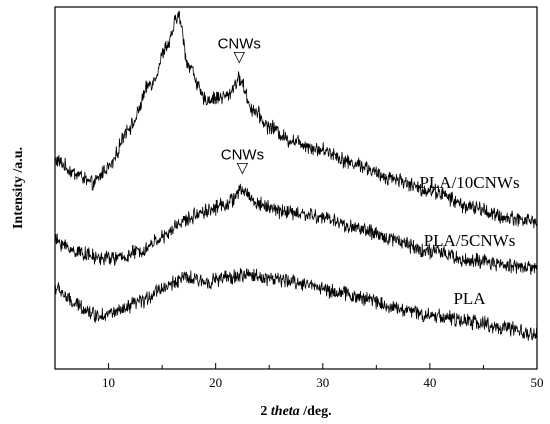  Describe the element at coordinates (537, 382) in the screenshot. I see `x-tick-label: 50` at that location.